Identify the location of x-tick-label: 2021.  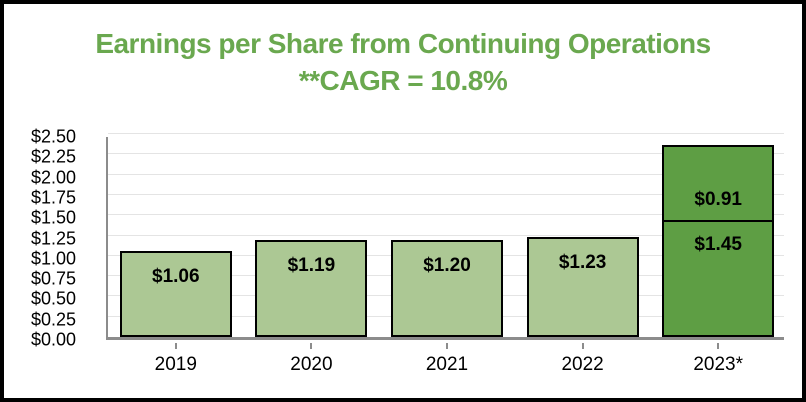
(447, 364).